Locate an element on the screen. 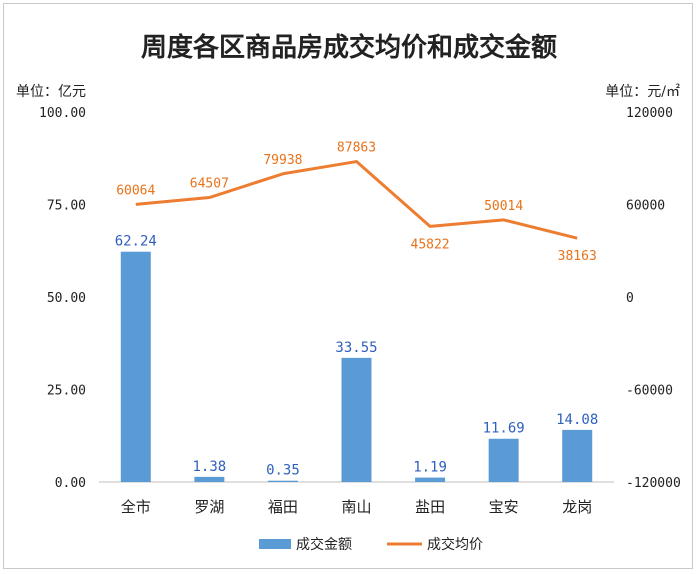 Image resolution: width=698 pixels, height=574 pixels. line-value-label: 38163 is located at coordinates (577, 256).